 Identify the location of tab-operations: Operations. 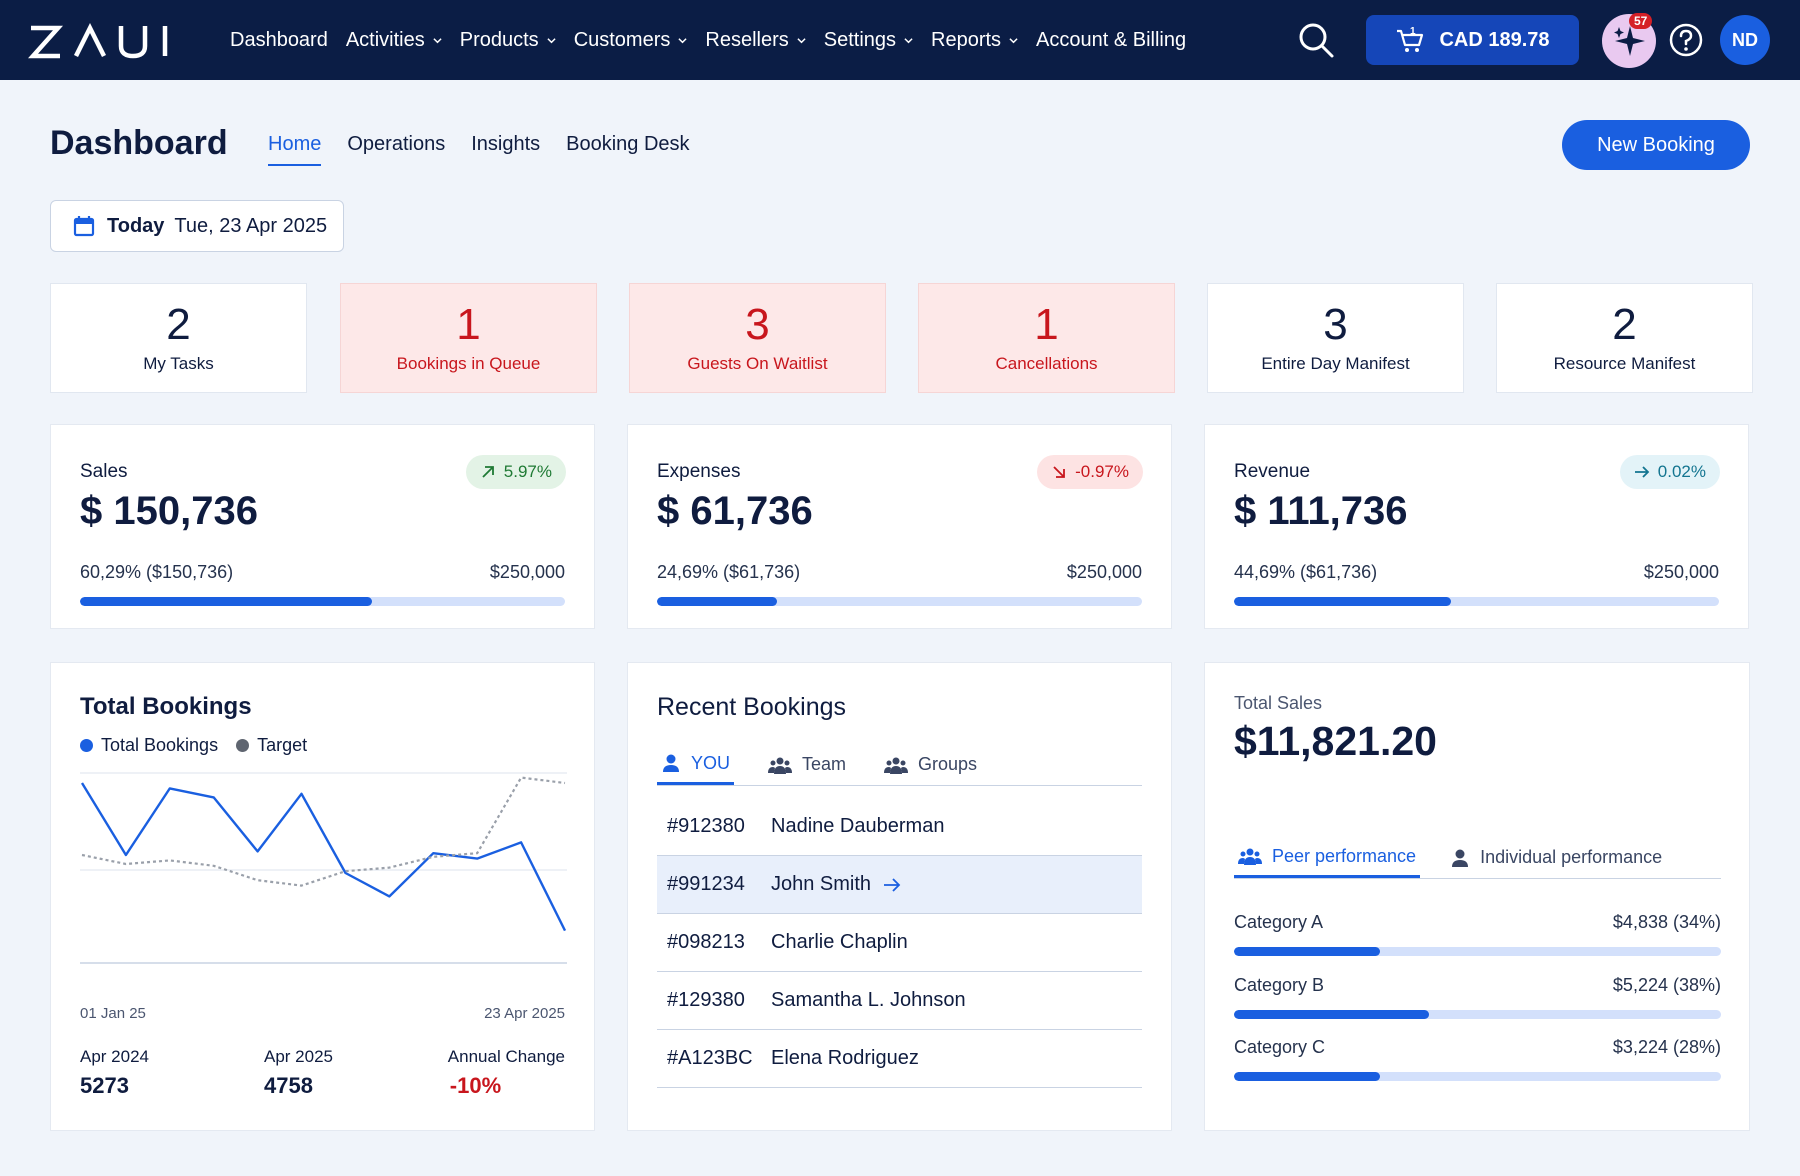
(396, 144).